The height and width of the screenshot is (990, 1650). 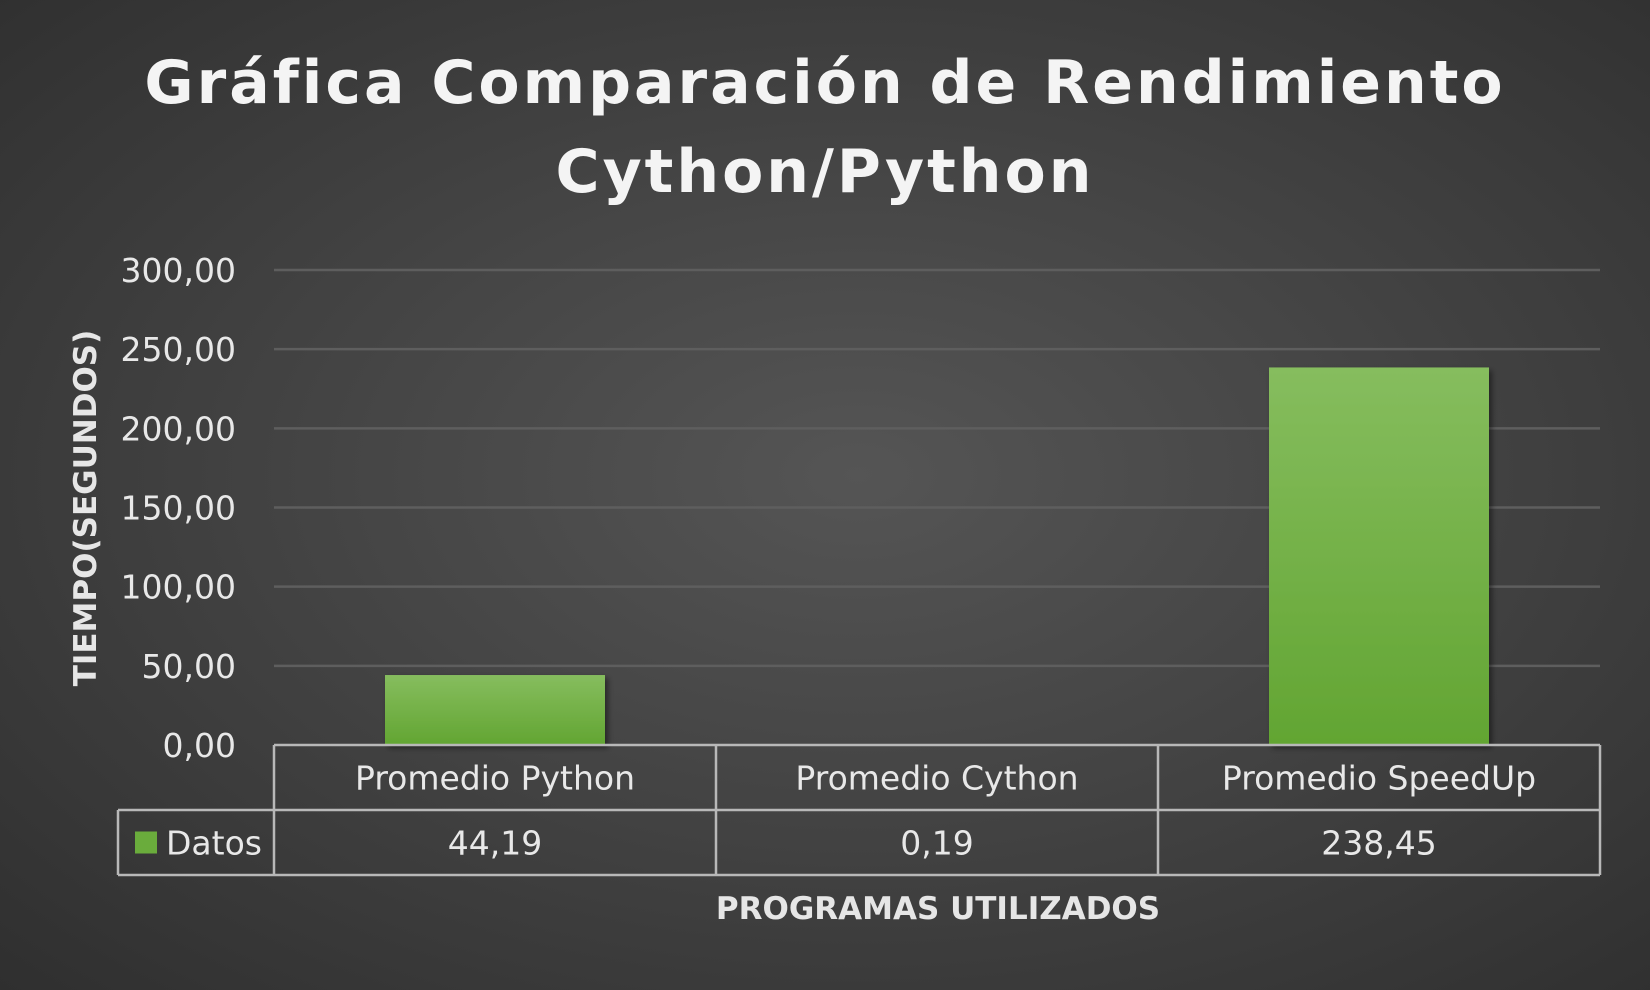 I want to click on chart-title: Gráfica Comparación de Rendimiento, so click(x=824, y=83).